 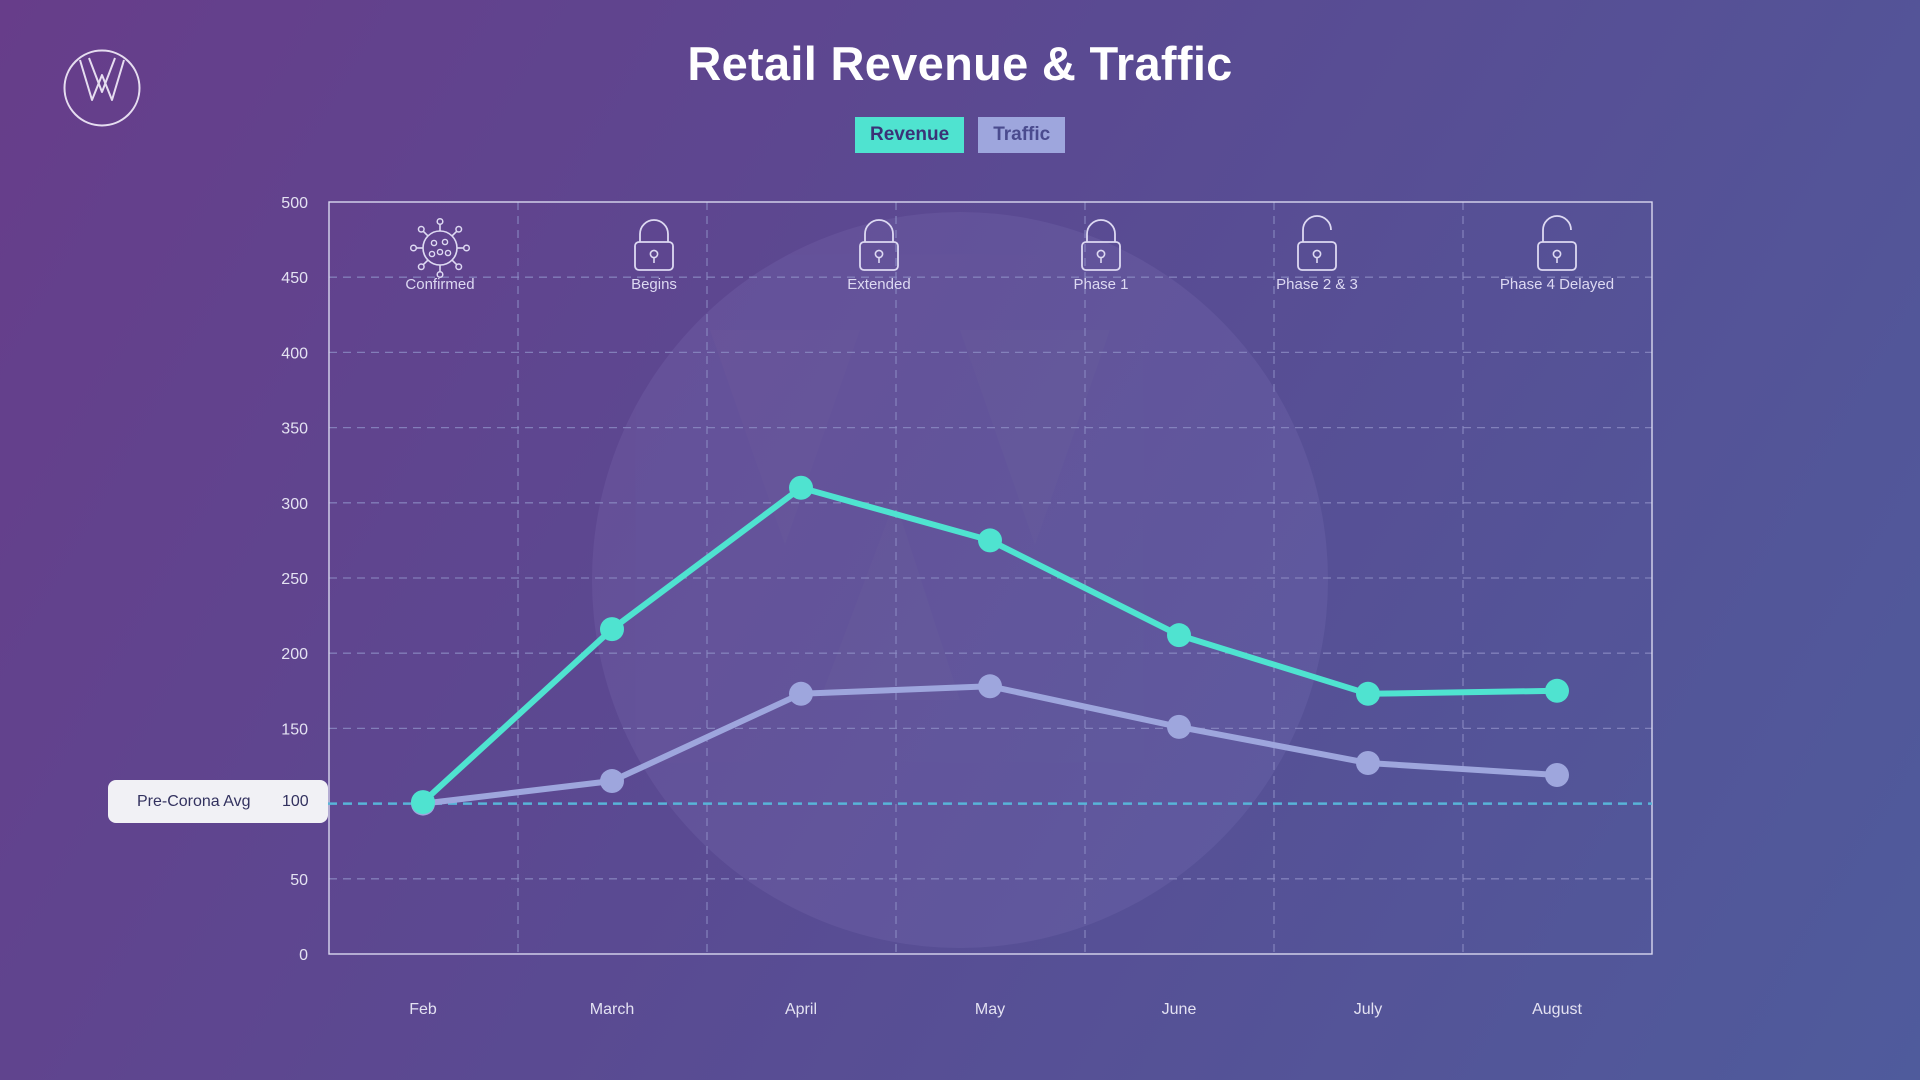 What do you see at coordinates (294, 729) in the screenshot?
I see `y-tick-label: 150` at bounding box center [294, 729].